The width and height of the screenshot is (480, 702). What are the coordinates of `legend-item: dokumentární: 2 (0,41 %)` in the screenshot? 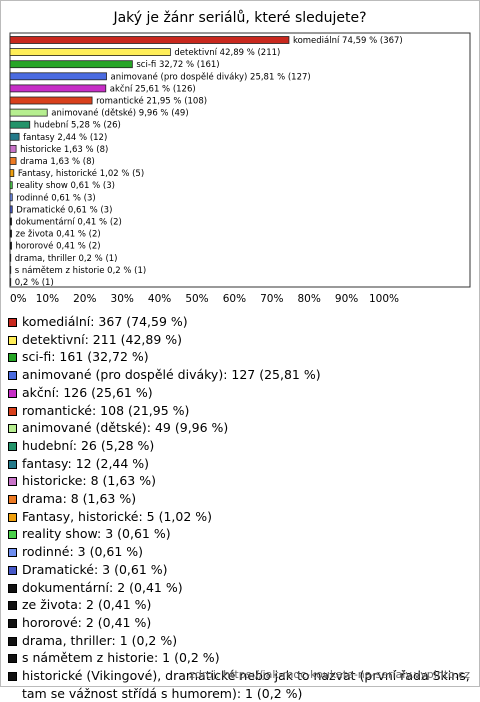 It's located at (239, 588).